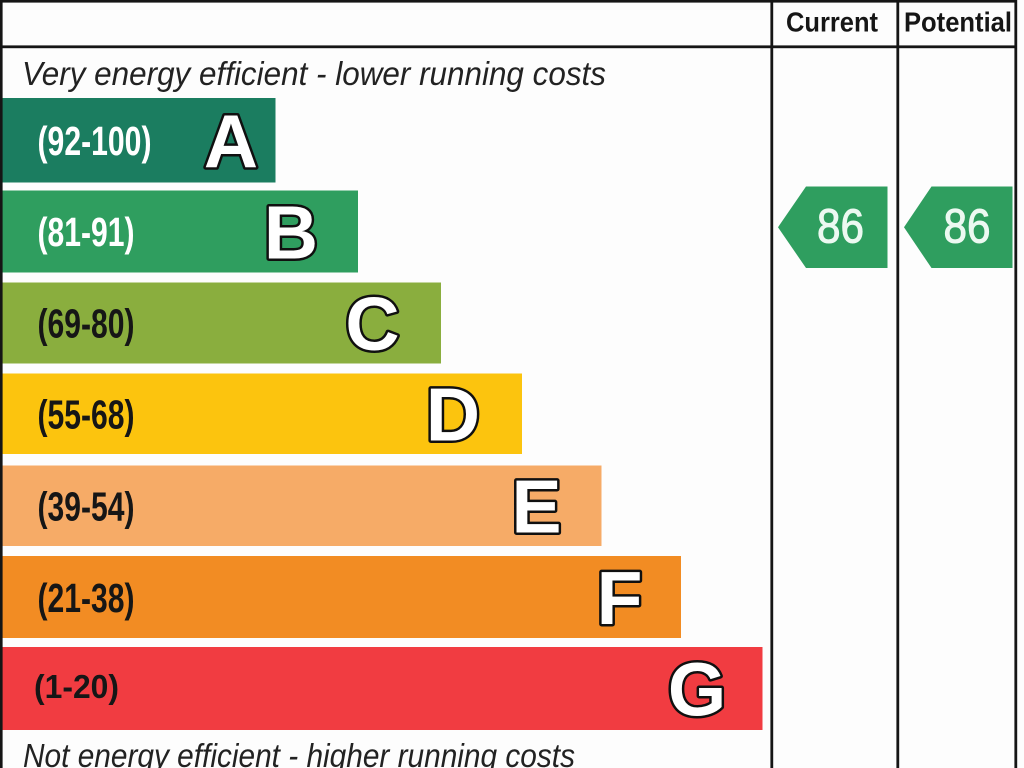  Describe the element at coordinates (86, 324) in the screenshot. I see `svg-text: (69-80)` at that location.